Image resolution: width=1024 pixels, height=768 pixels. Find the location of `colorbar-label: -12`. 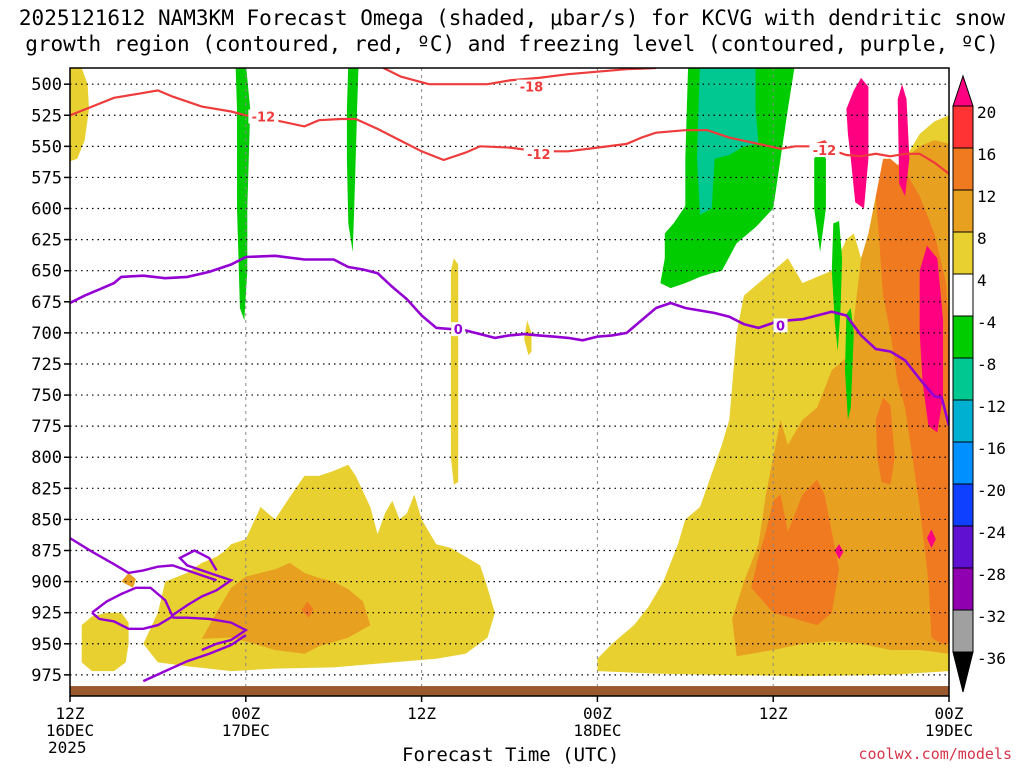

colorbar-label: -12 is located at coordinates (991, 406).